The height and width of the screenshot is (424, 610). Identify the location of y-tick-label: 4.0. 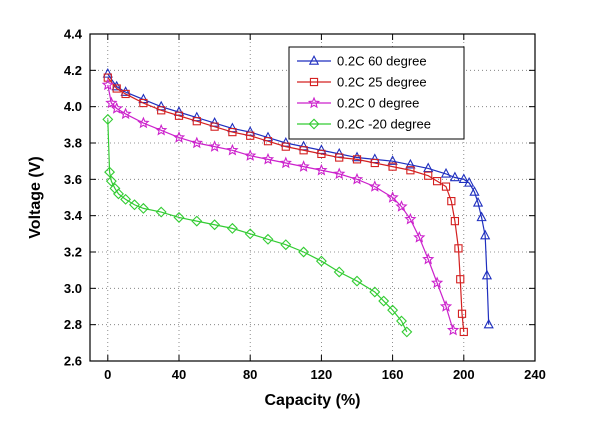
(73, 106).